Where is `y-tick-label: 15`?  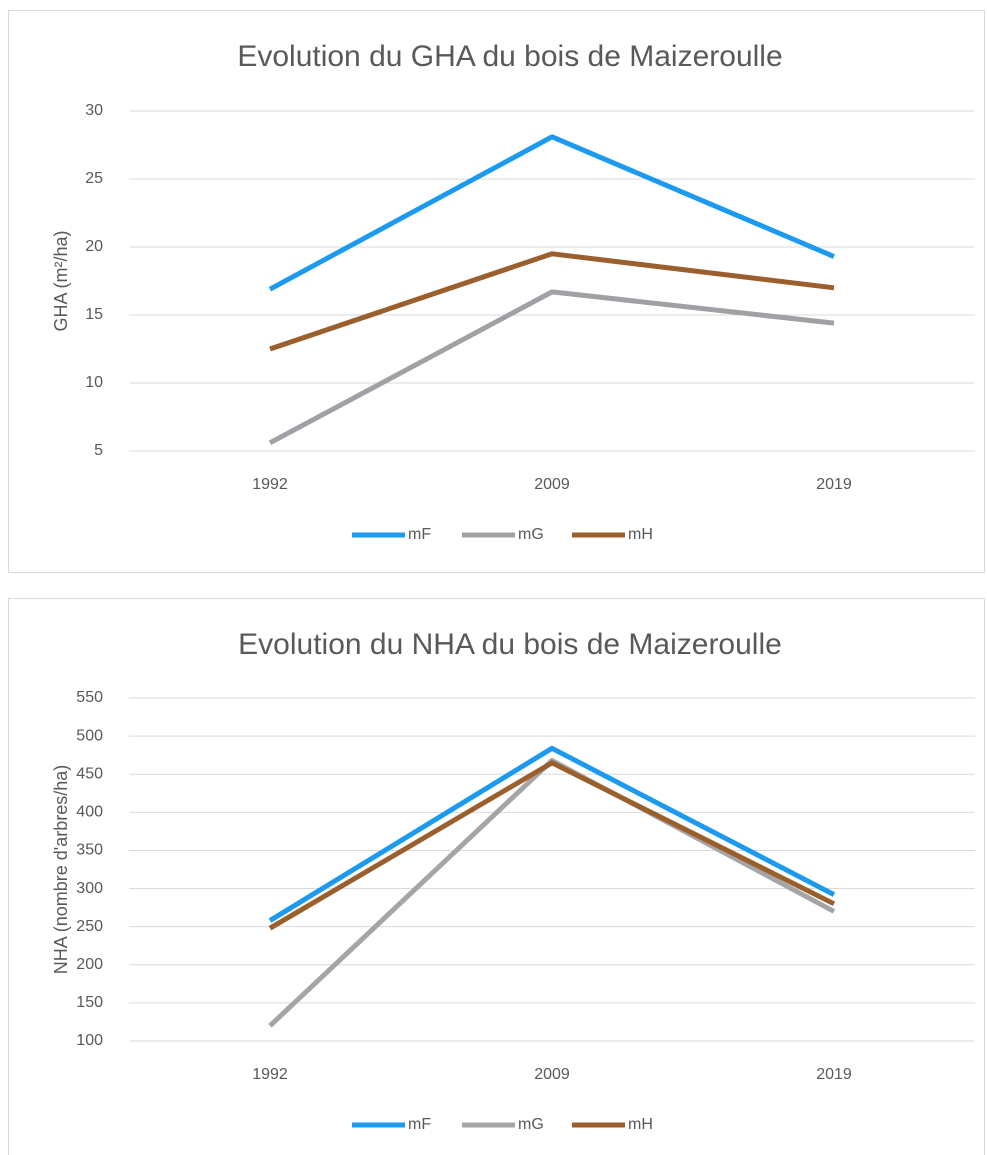
y-tick-label: 15 is located at coordinates (94, 314).